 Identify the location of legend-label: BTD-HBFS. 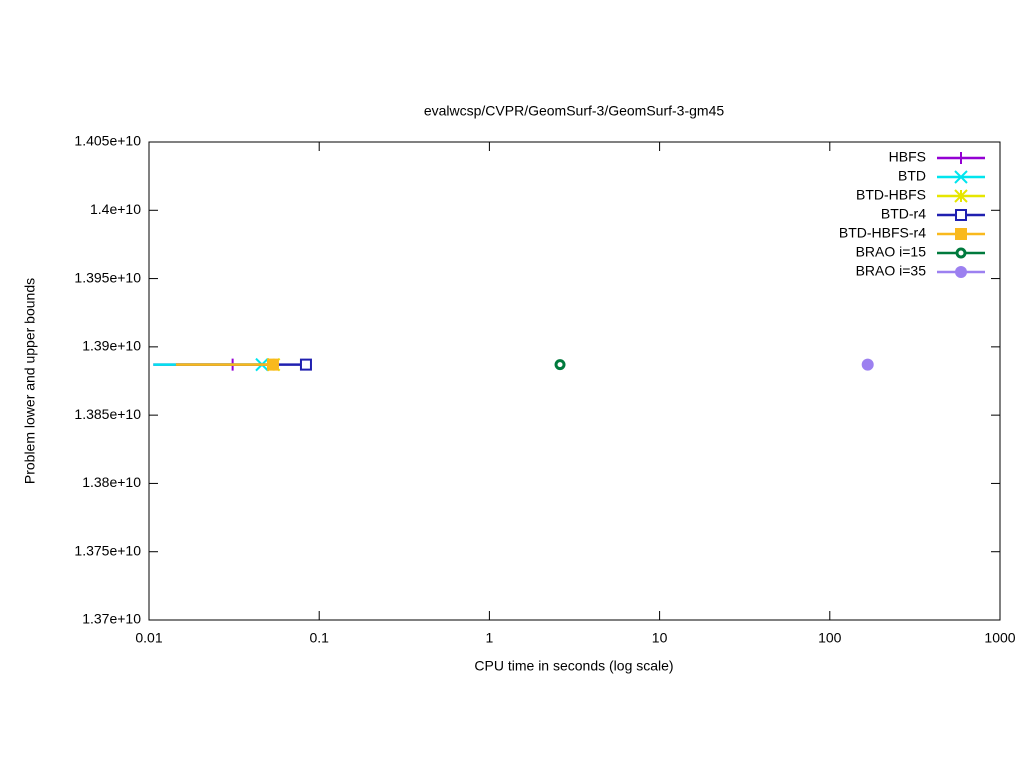
(891, 195).